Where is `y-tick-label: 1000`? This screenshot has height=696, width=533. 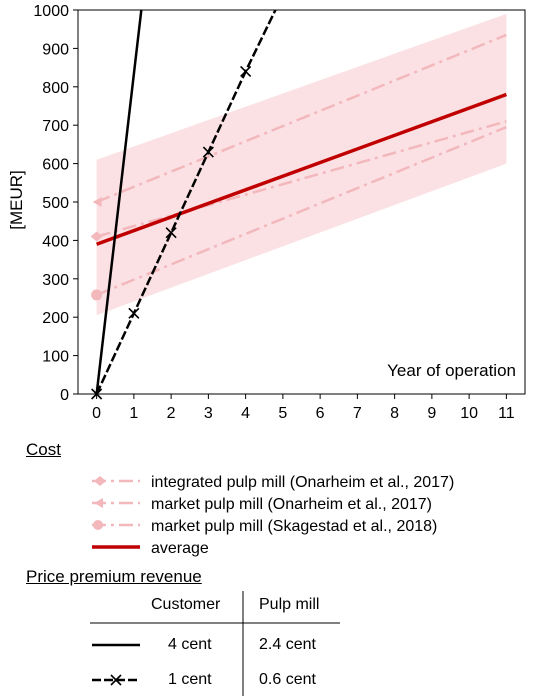
y-tick-label: 1000 is located at coordinates (51, 11).